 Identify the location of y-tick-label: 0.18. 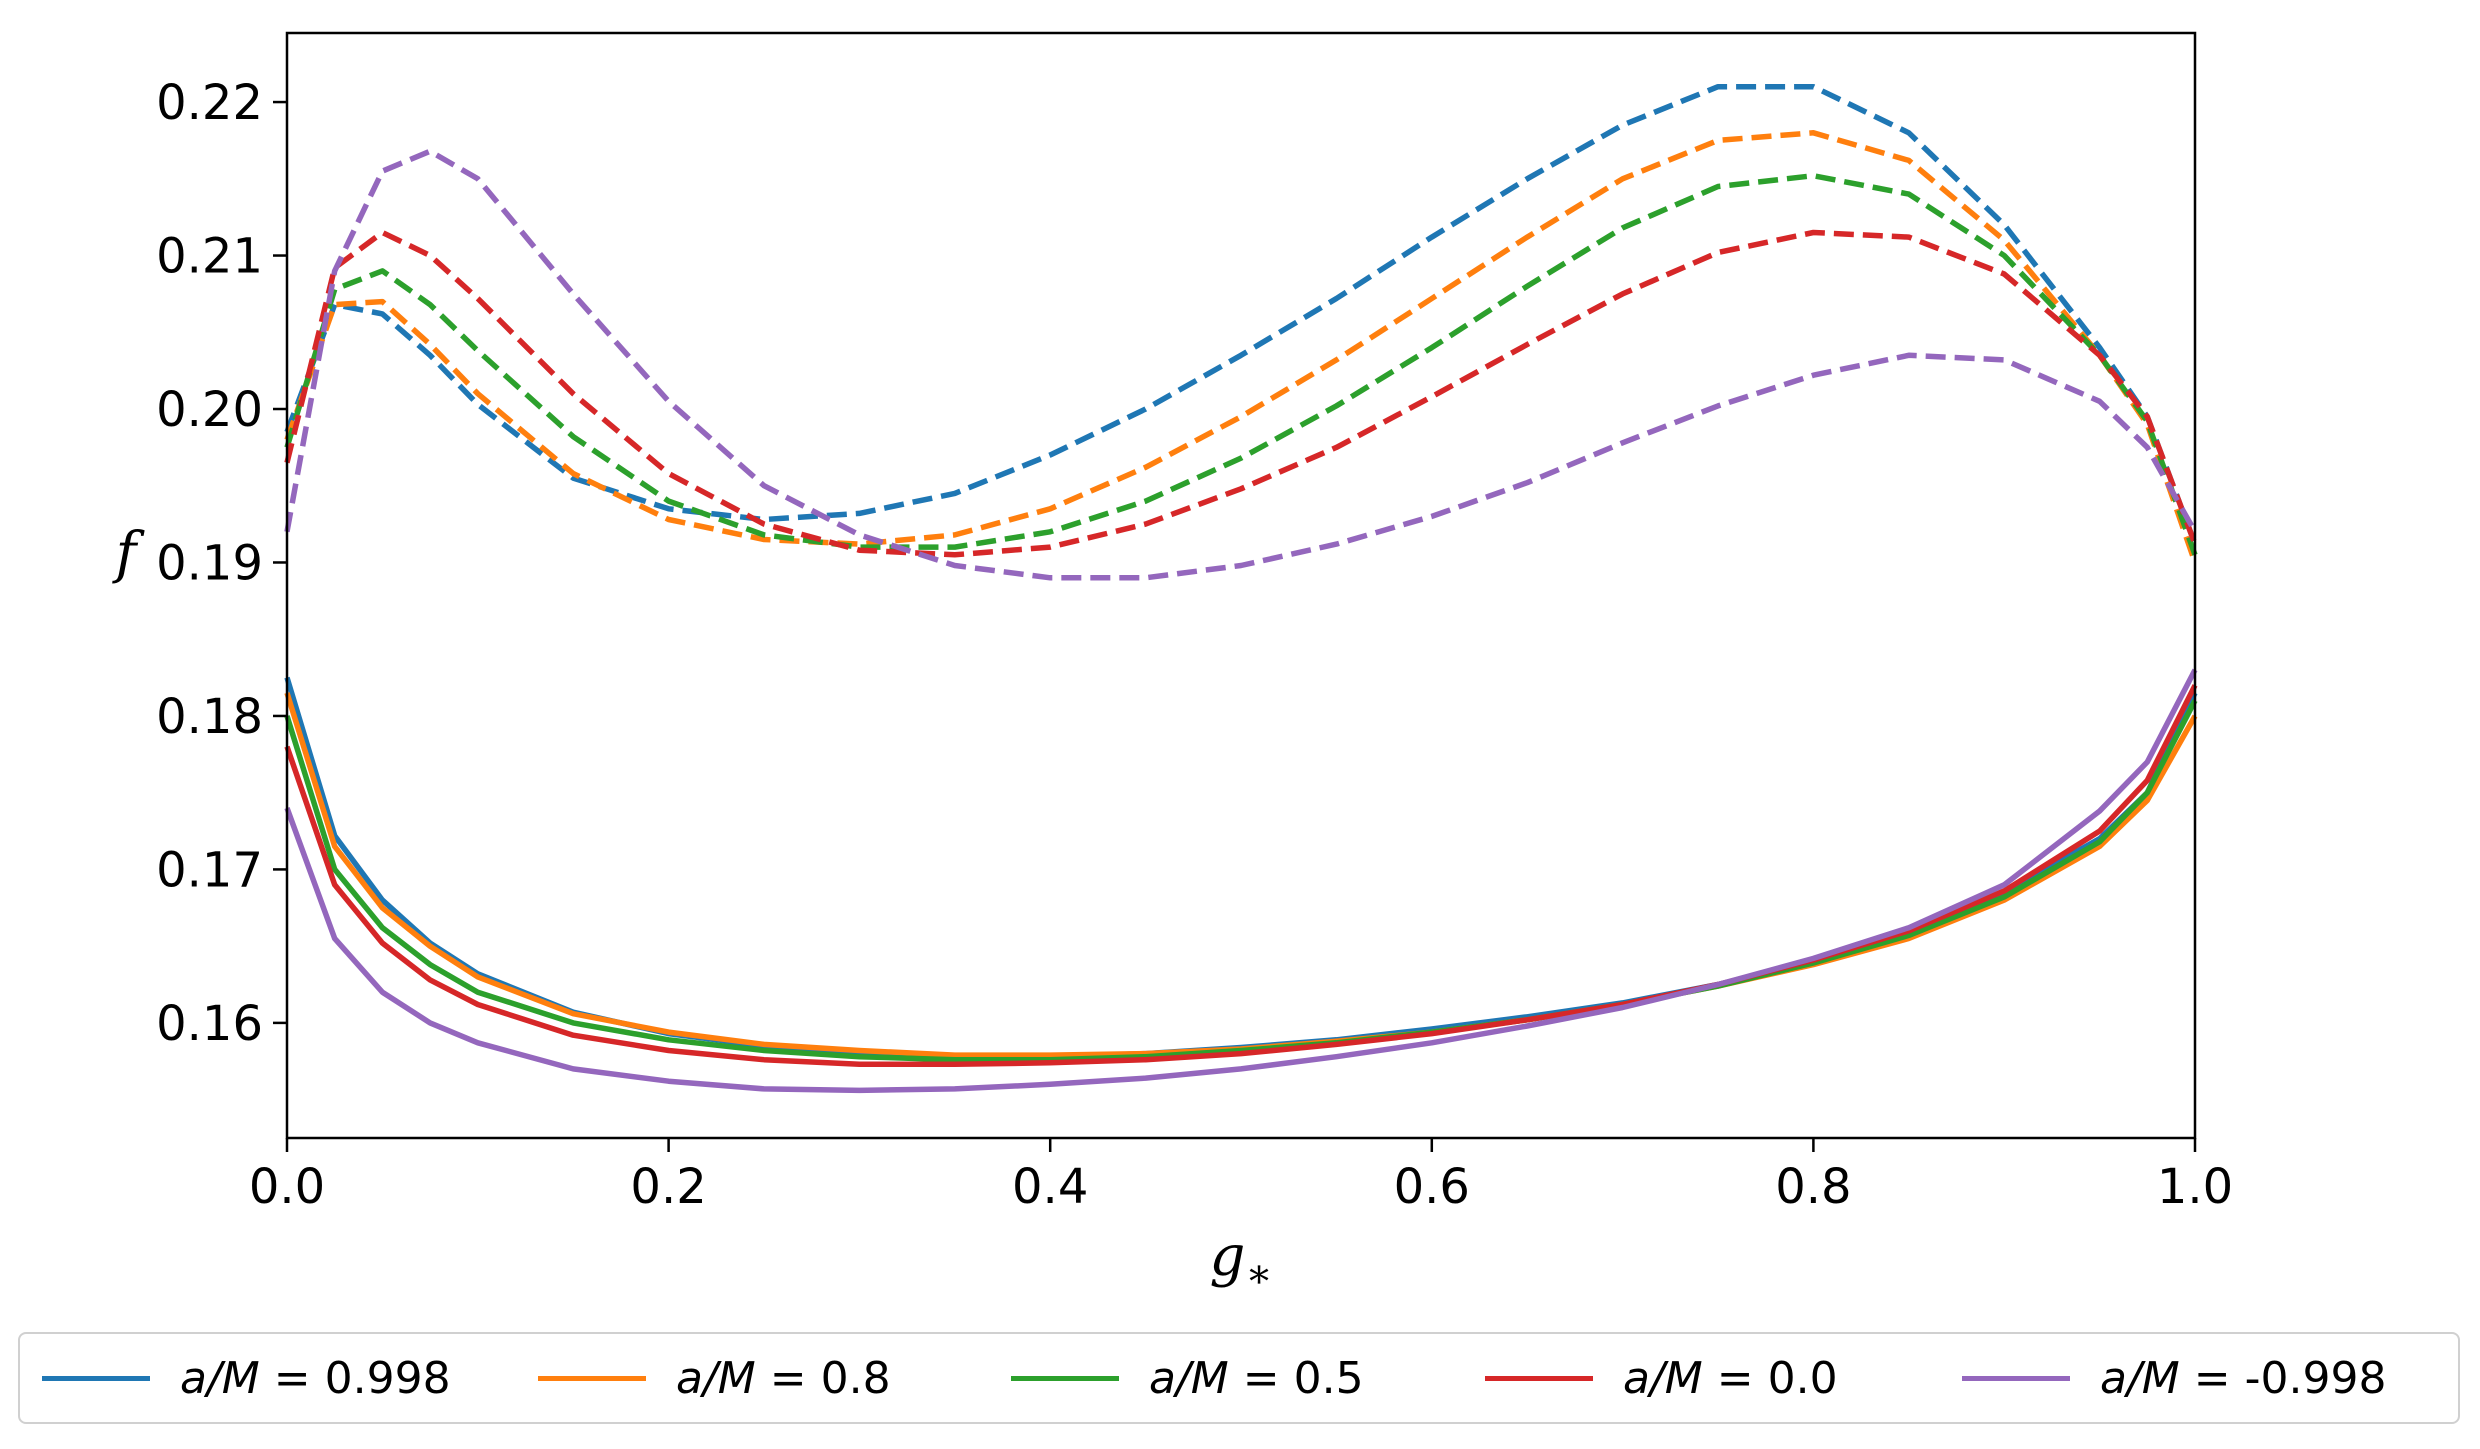
(209, 717).